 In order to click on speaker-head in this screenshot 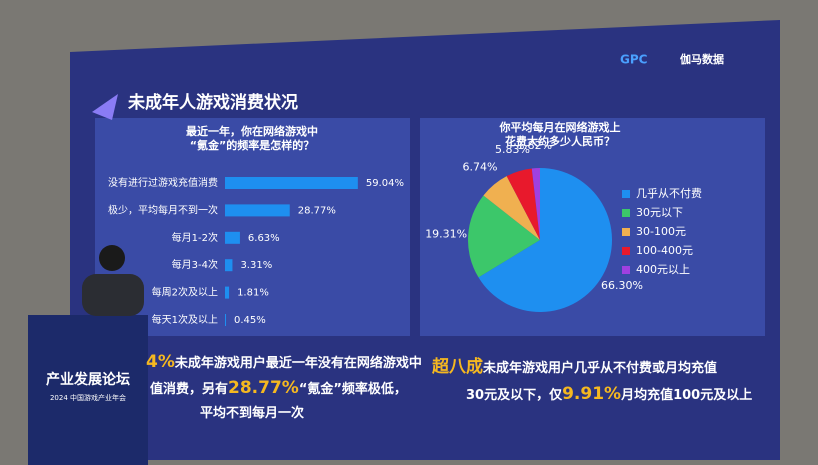, I will do `click(112, 258)`.